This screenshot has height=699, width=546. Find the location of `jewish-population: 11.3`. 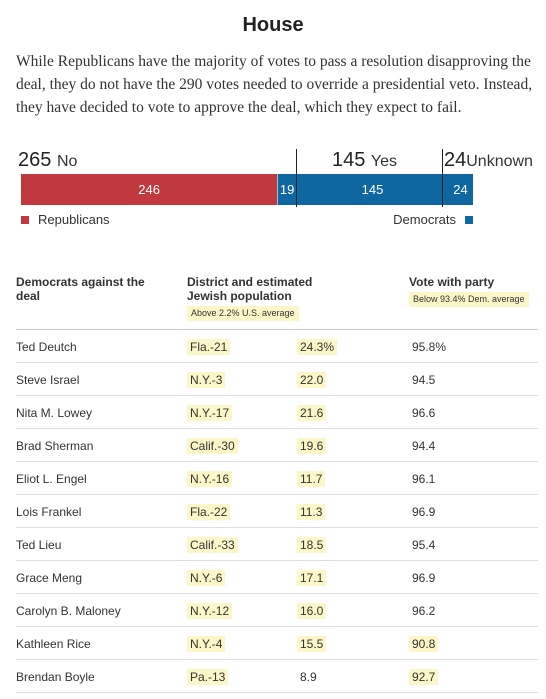

jewish-population: 11.3 is located at coordinates (311, 512).